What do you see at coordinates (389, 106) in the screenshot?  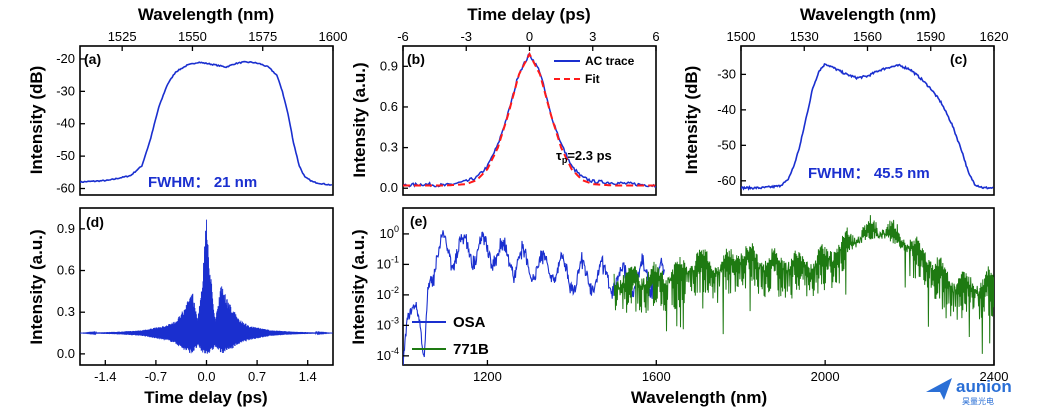 I see `panel-b-ytick-label-2: 0.6` at bounding box center [389, 106].